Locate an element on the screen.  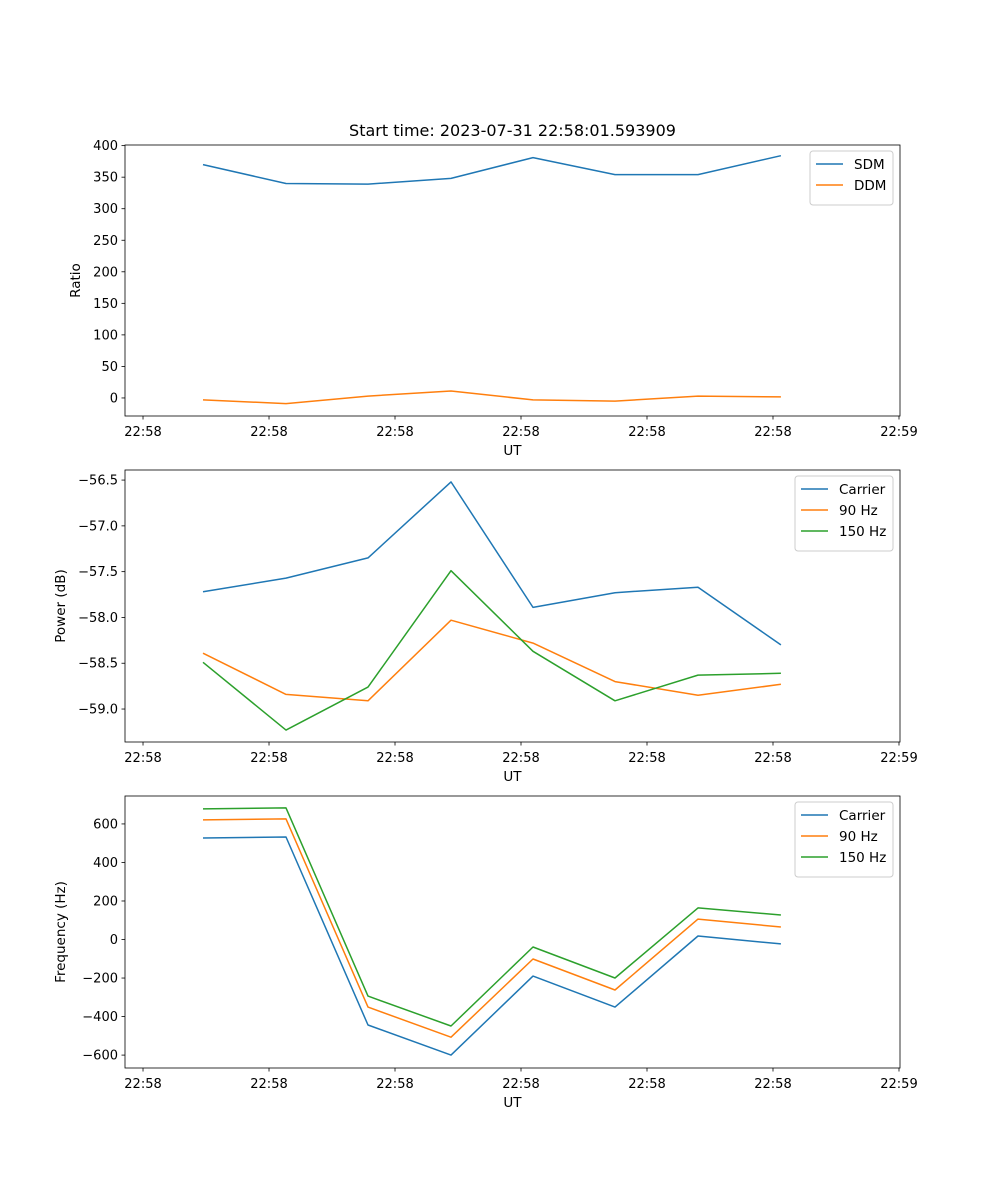
y-axis-label: Ratio is located at coordinates (76, 280).